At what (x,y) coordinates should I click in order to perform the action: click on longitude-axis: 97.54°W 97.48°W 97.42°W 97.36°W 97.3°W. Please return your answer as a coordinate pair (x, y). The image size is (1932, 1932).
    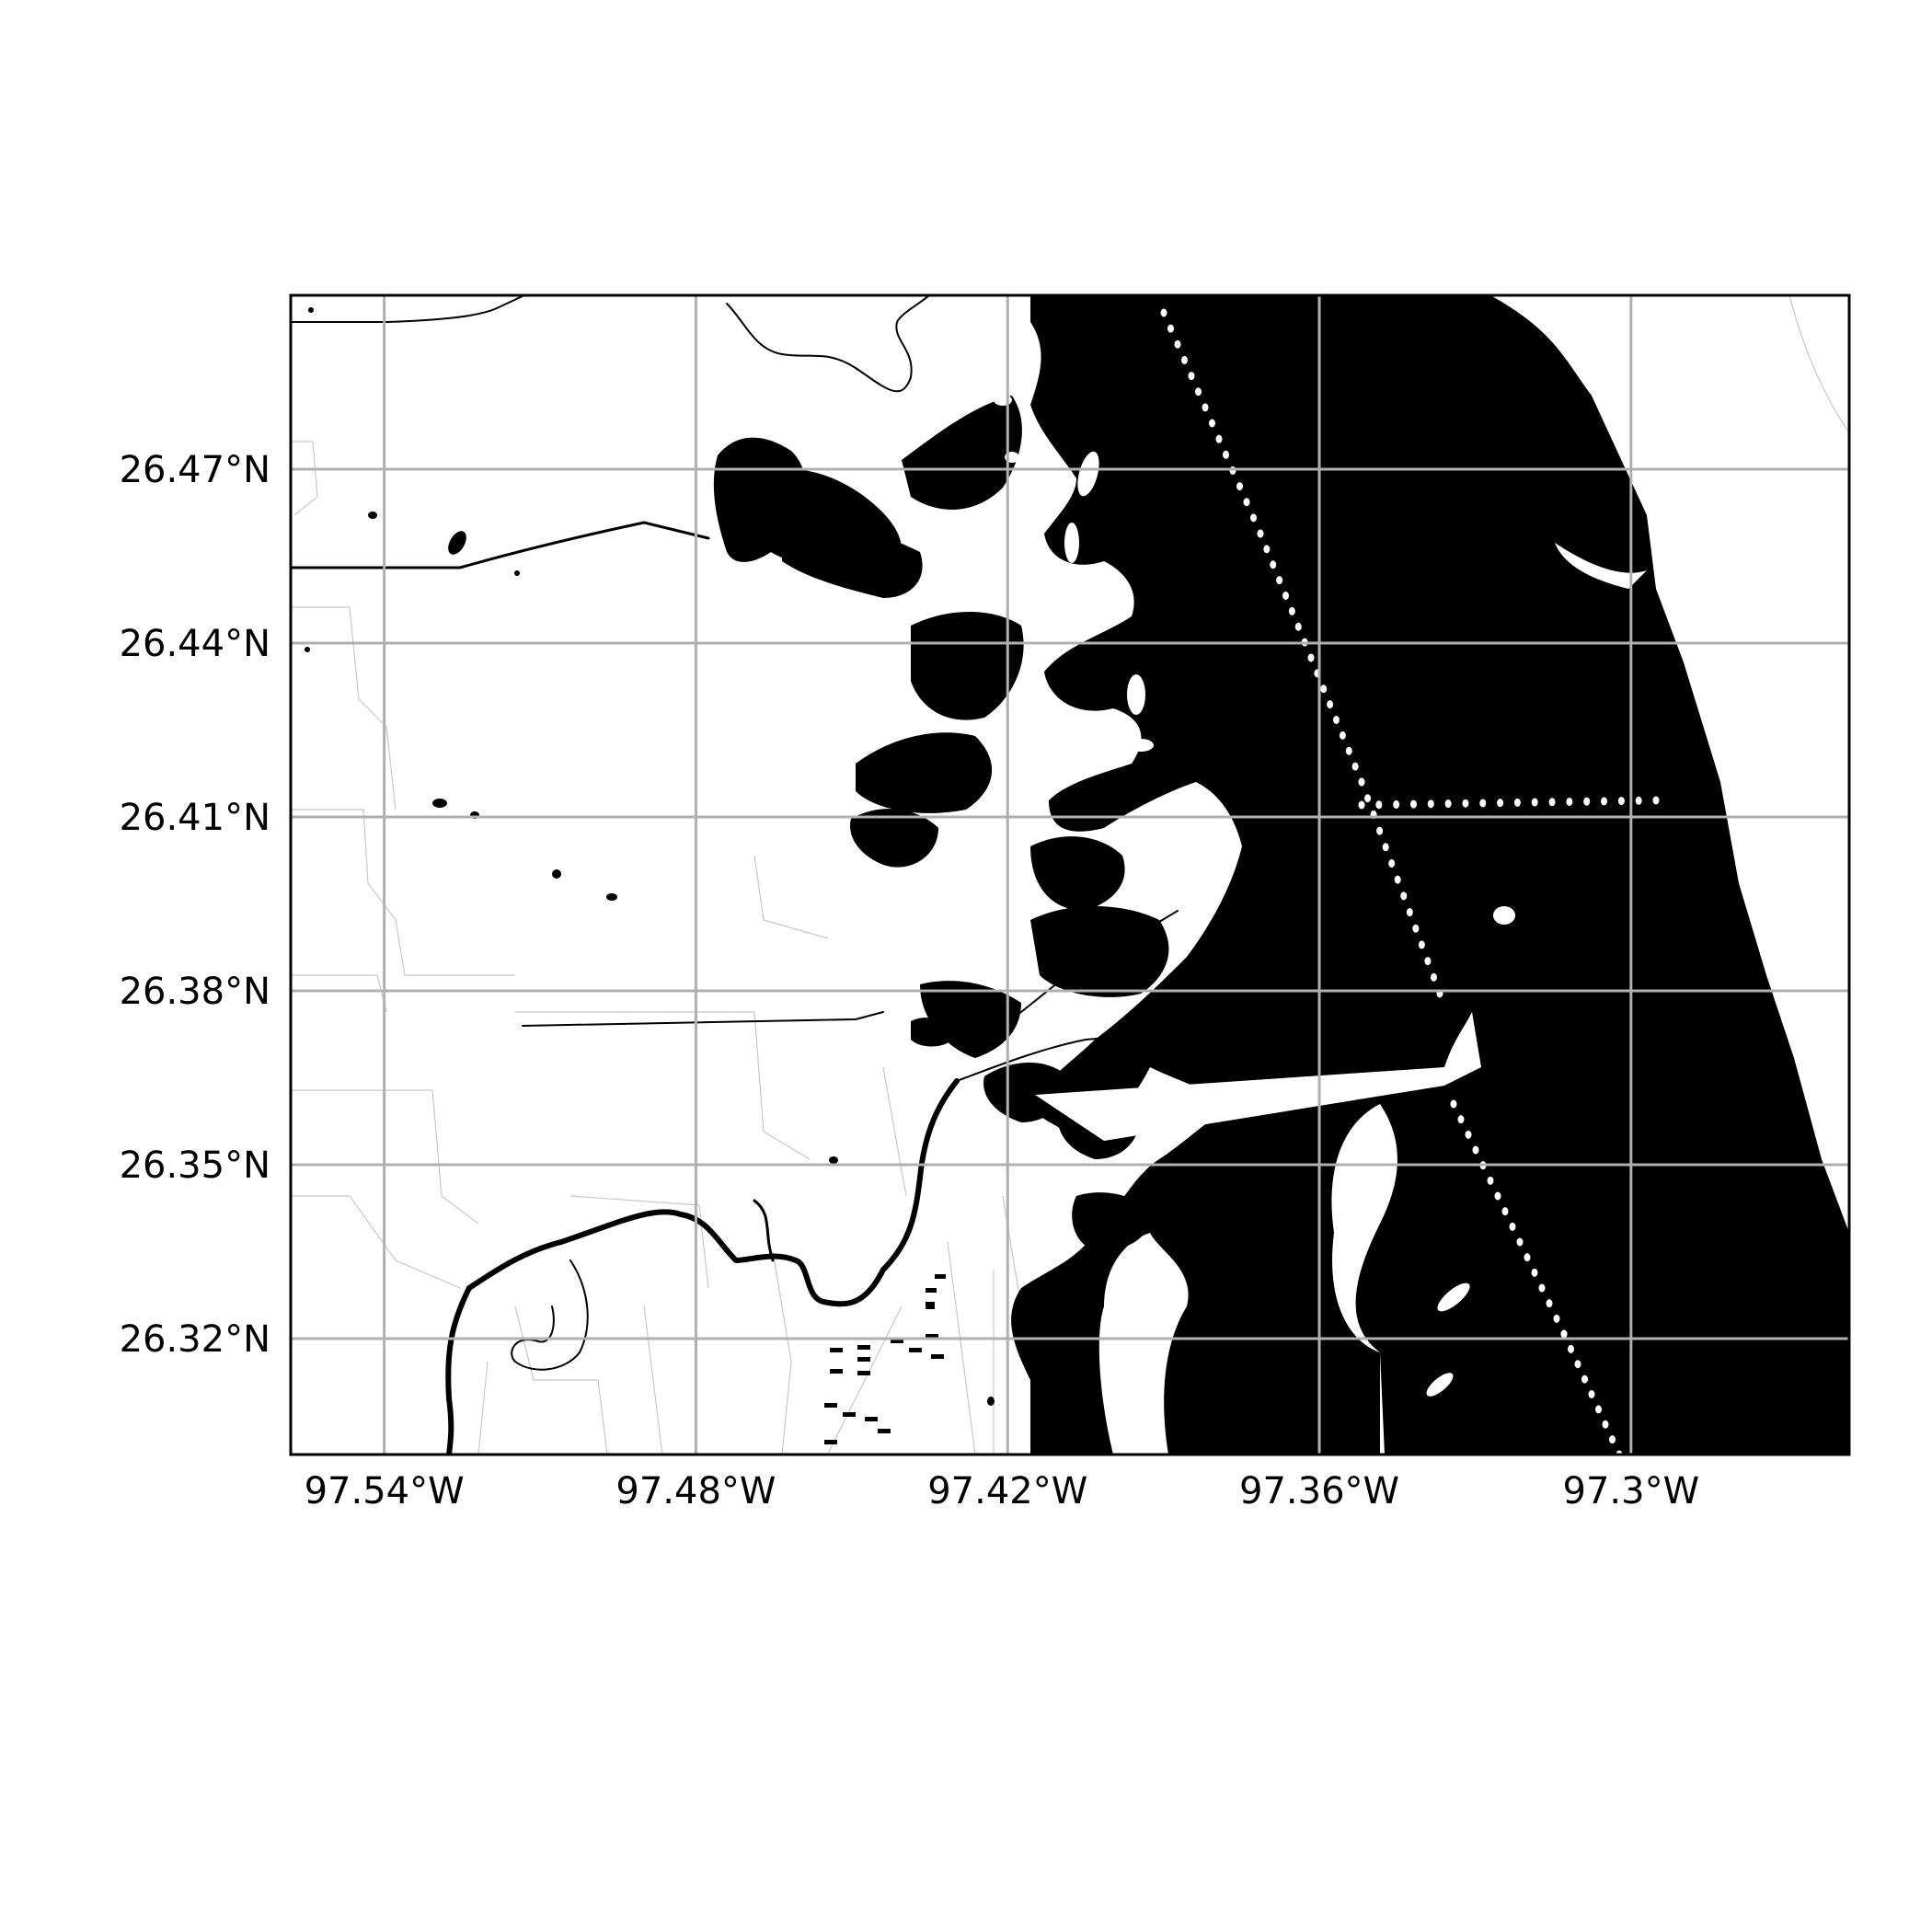
    Looking at the image, I should click on (1002, 1491).